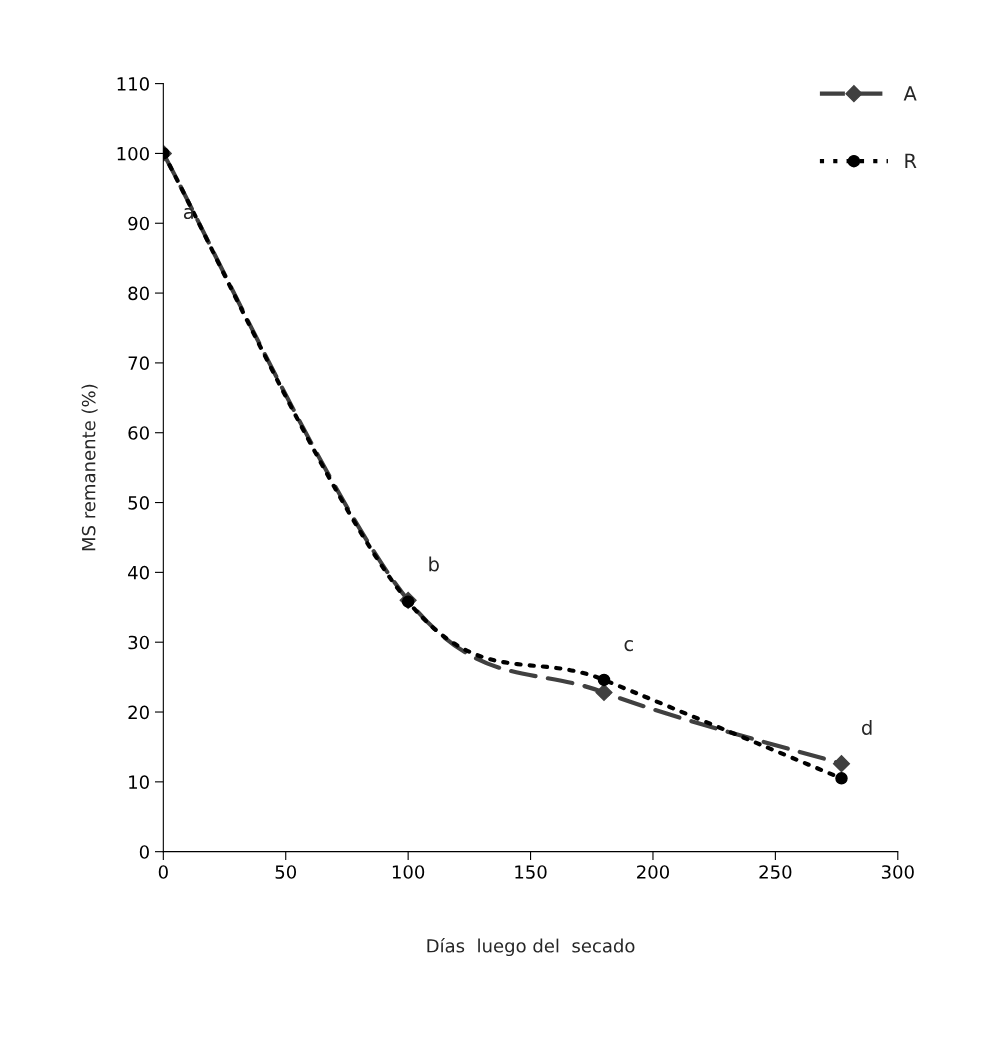 The image size is (1002, 1045). Describe the element at coordinates (133, 84) in the screenshot. I see `y-tick-label: 110` at that location.